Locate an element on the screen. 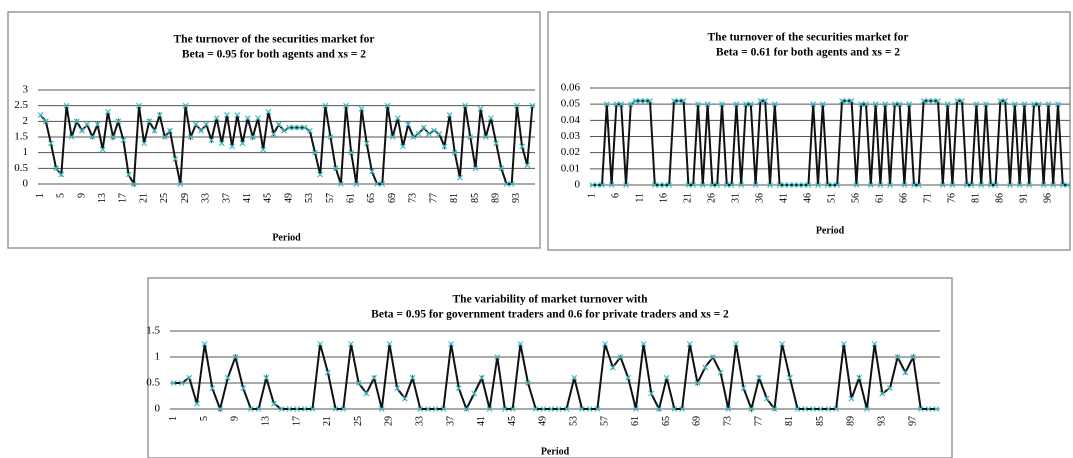 The height and width of the screenshot is (458, 1073). x-tick-label: 51 is located at coordinates (832, 198).